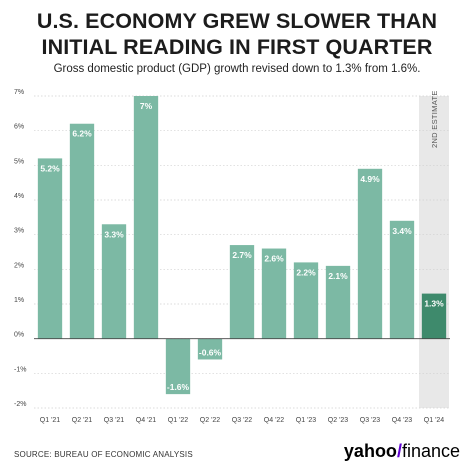 This screenshot has width=474, height=474. Describe the element at coordinates (237, 21) in the screenshot. I see `title-line-1: U.S. ECONOMY GREW SLOWER THAN` at that location.